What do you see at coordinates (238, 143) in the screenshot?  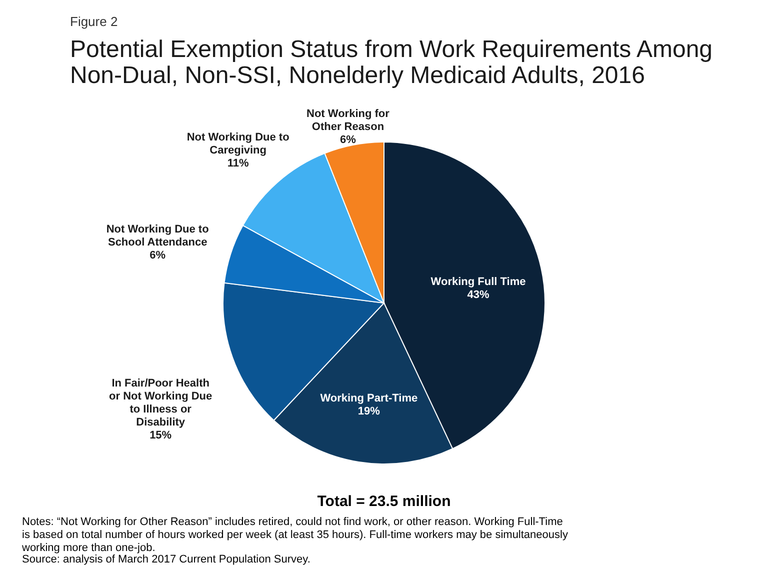 I see `slice-label: Not Working Due to Caregiving` at bounding box center [238, 143].